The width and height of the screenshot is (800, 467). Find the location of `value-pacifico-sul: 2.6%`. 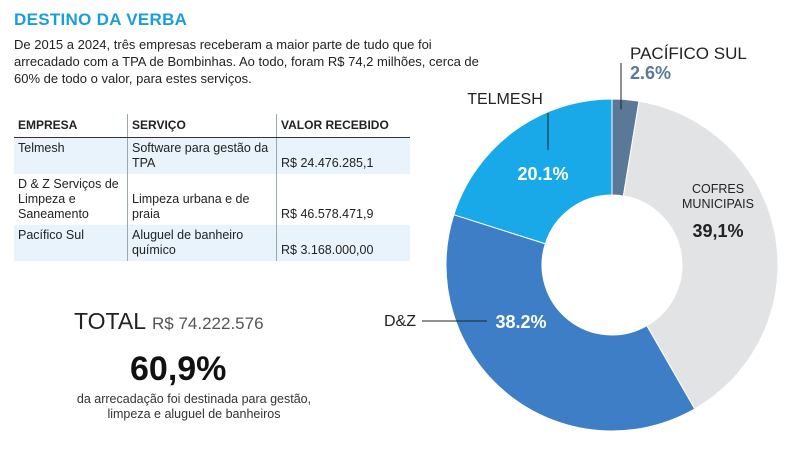

value-pacifico-sul: 2.6% is located at coordinates (650, 73).